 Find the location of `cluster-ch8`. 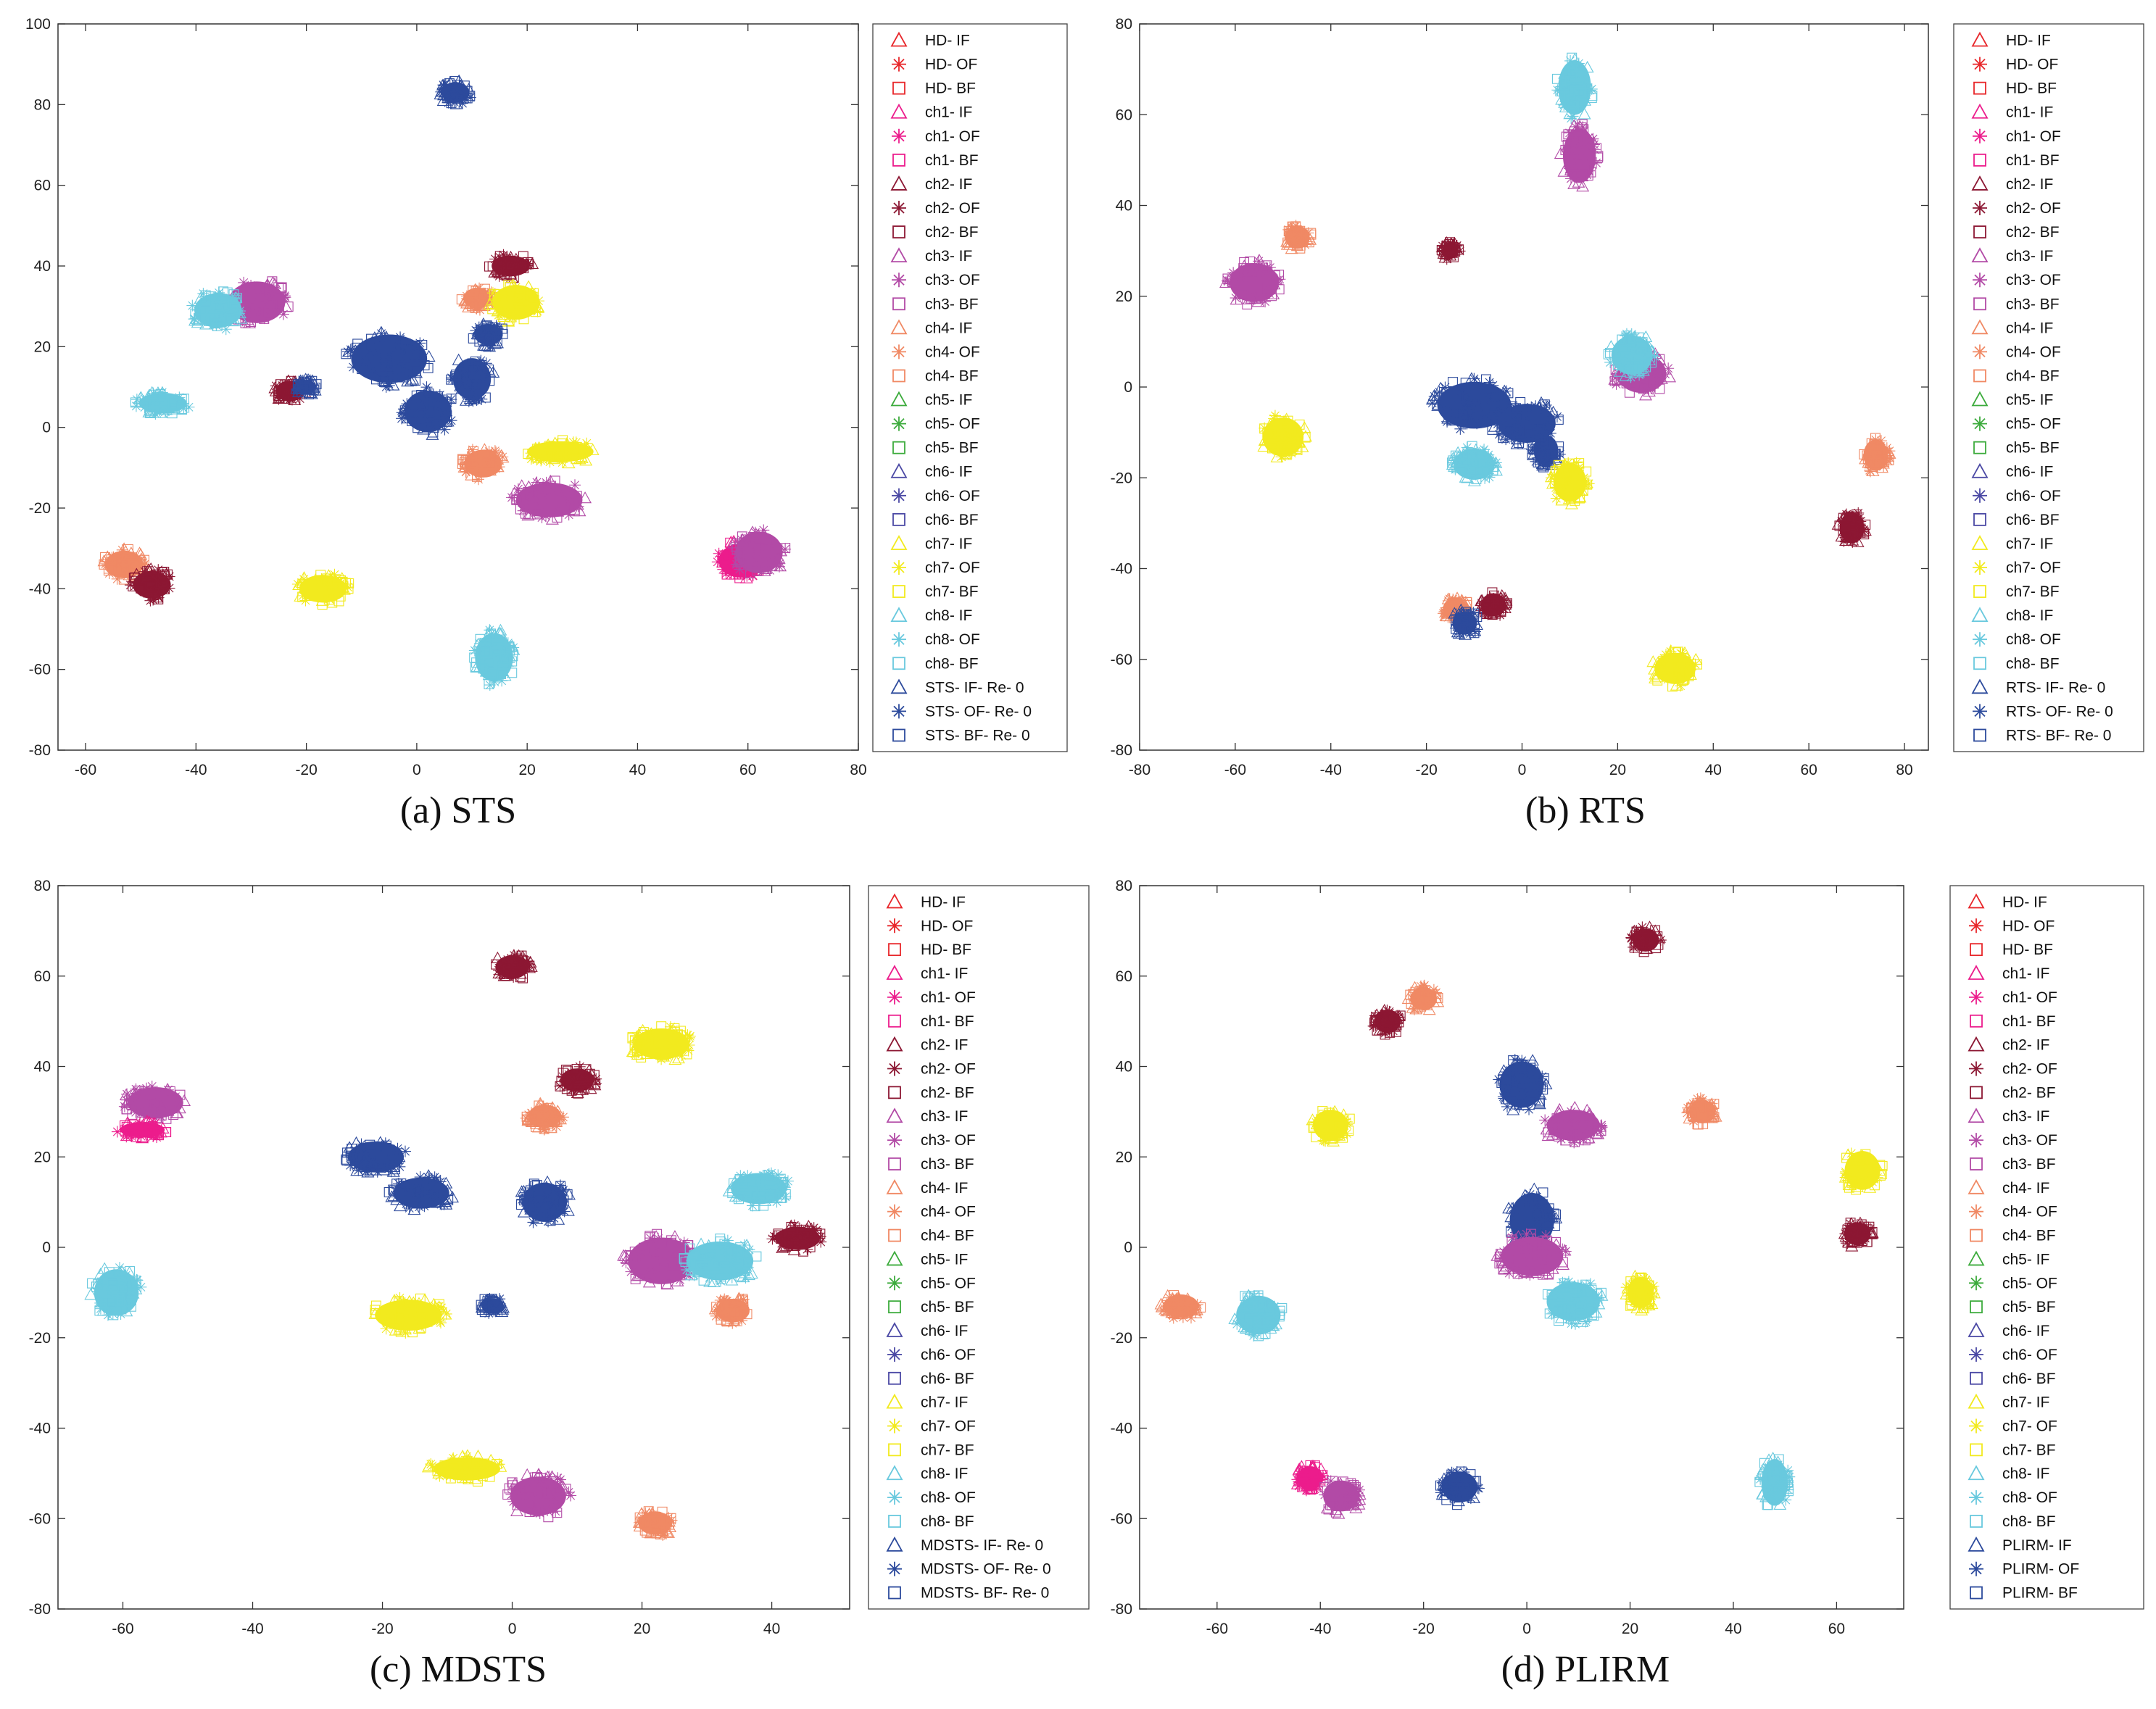

cluster-ch8 is located at coordinates (494, 657).